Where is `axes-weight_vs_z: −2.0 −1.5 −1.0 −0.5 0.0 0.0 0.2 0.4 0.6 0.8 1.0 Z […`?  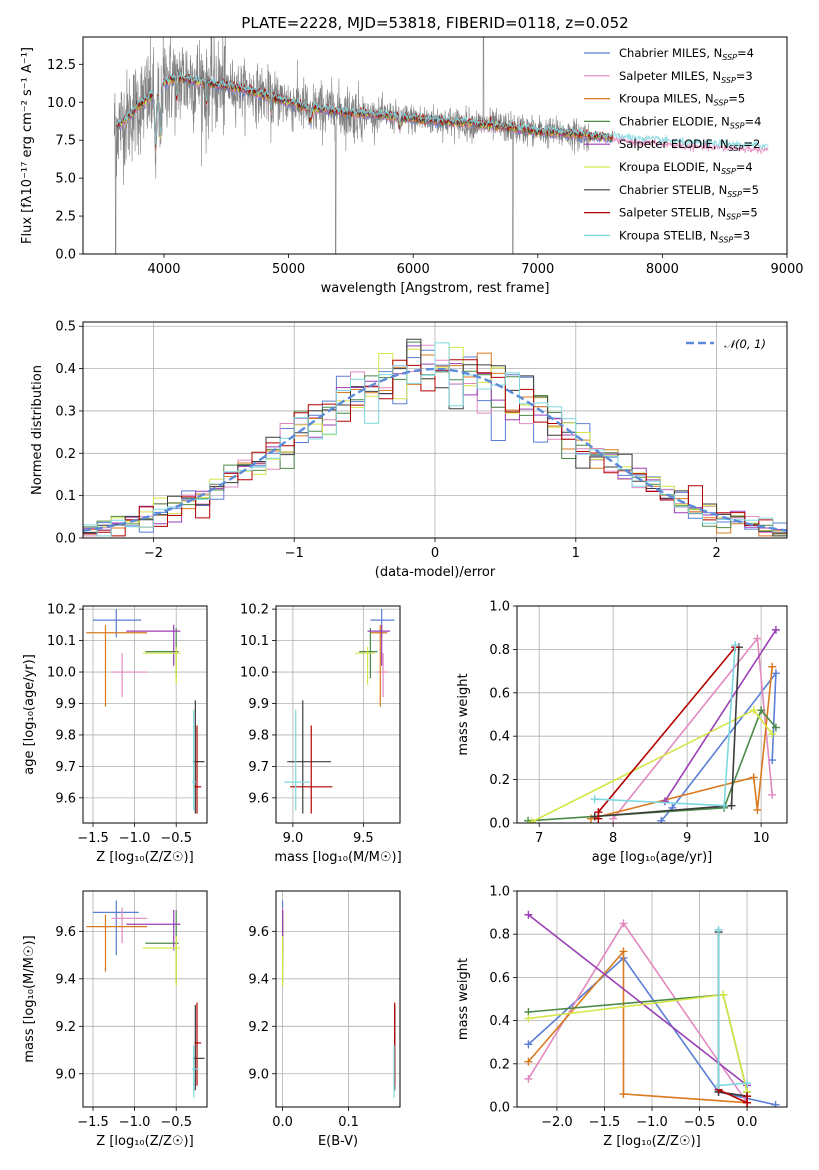 axes-weight_vs_z: −2.0 −1.5 −1.0 −0.5 0.0 0.0 0.2 0.4 0.6 0.8 1.0 Z [… is located at coordinates (622, 1017).